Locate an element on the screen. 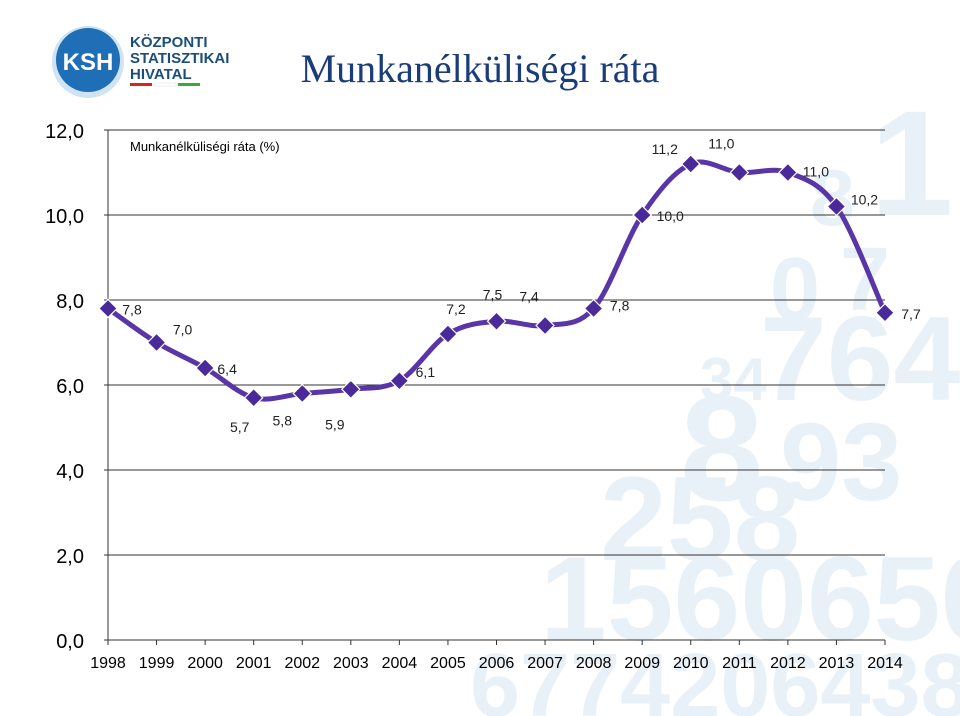 The height and width of the screenshot is (716, 960). x-tick-label: 2012 is located at coordinates (788, 663).